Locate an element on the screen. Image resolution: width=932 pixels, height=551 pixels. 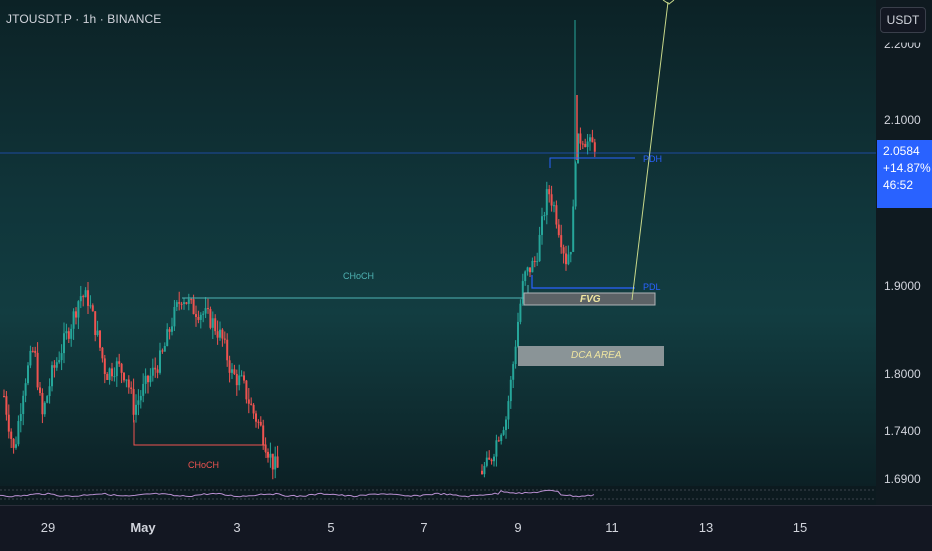
currency-button: USDT is located at coordinates (903, 20).